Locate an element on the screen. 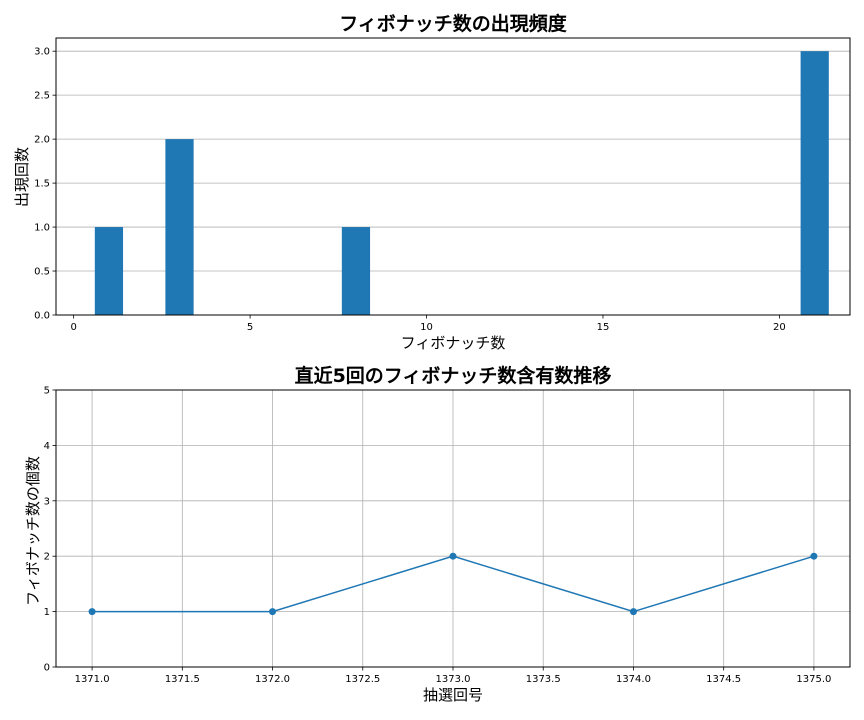  bar-chart-y-axis-label: 出現回数 is located at coordinates (22, 177).